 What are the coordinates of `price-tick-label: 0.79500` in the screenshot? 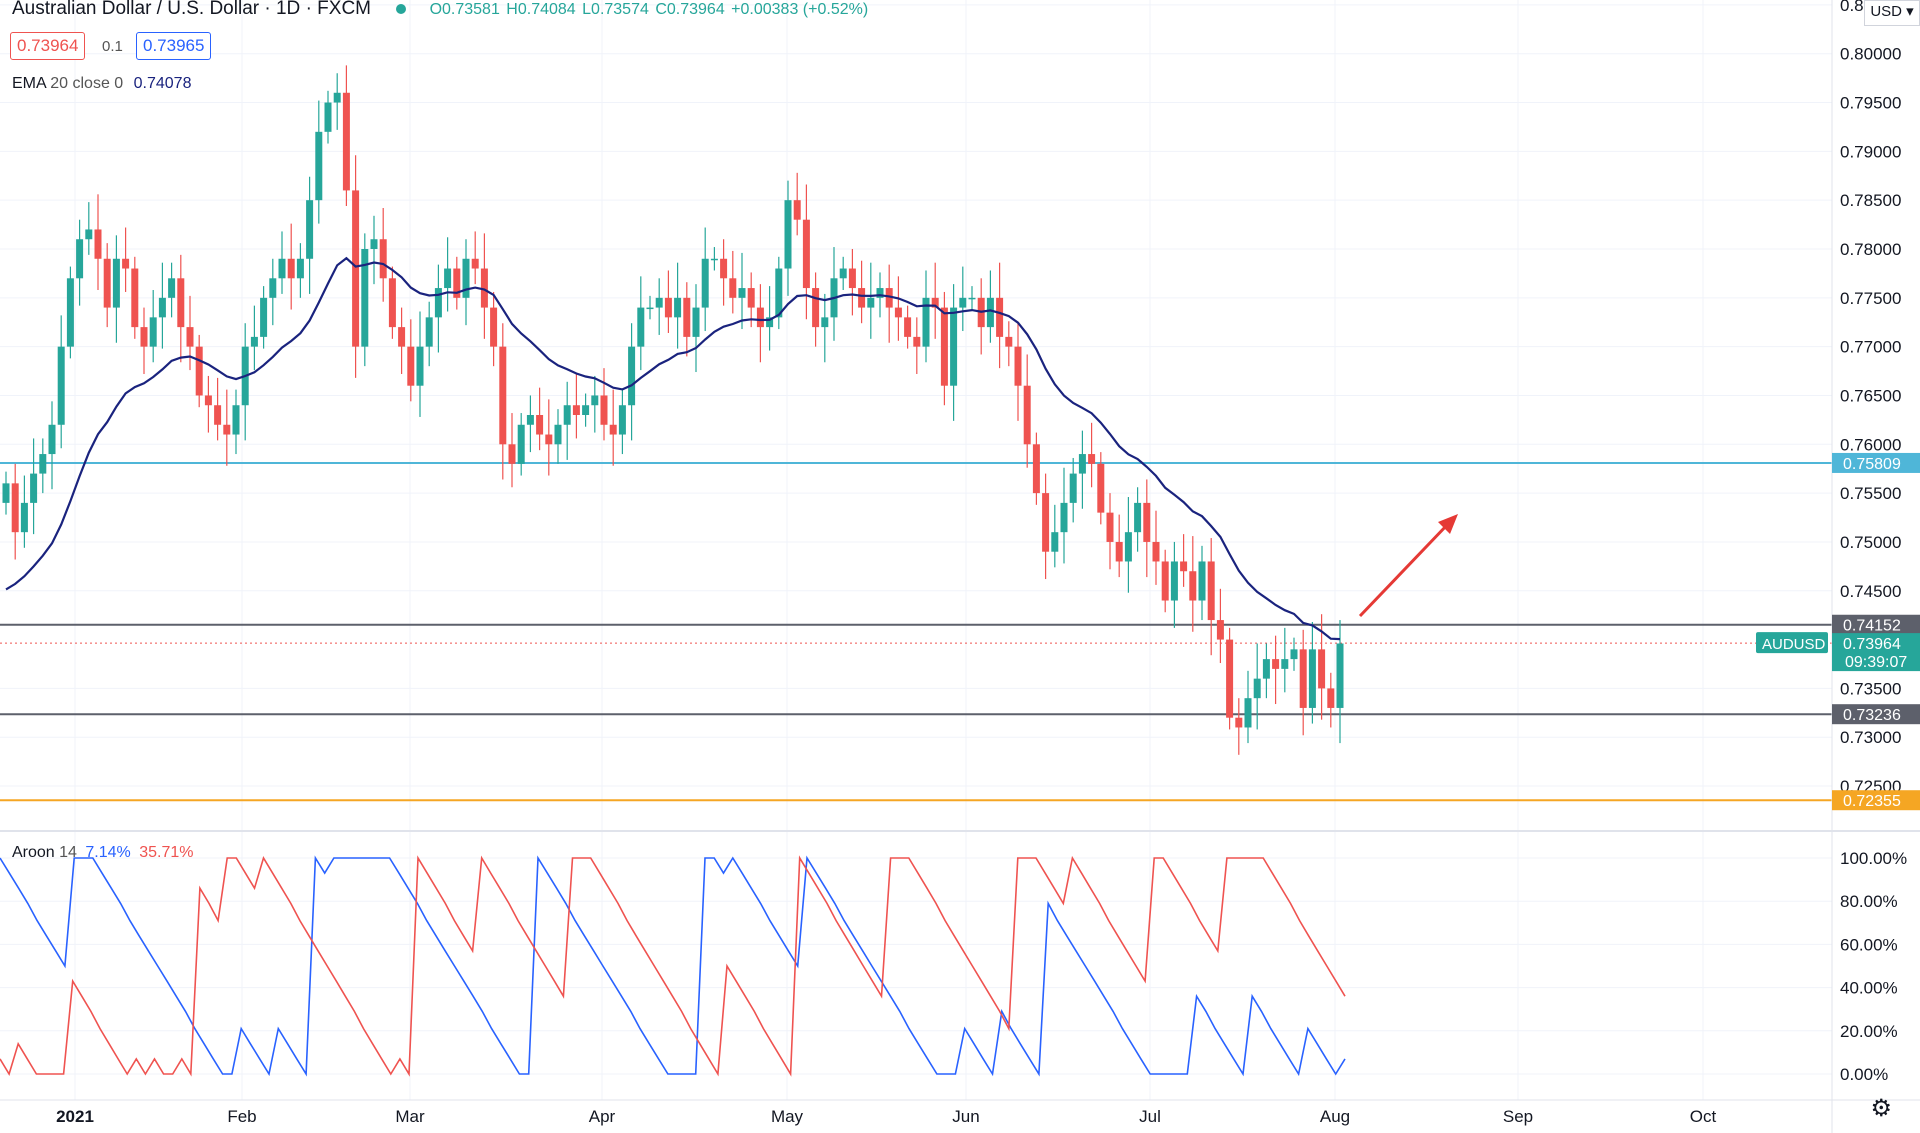 It's located at (1870, 103).